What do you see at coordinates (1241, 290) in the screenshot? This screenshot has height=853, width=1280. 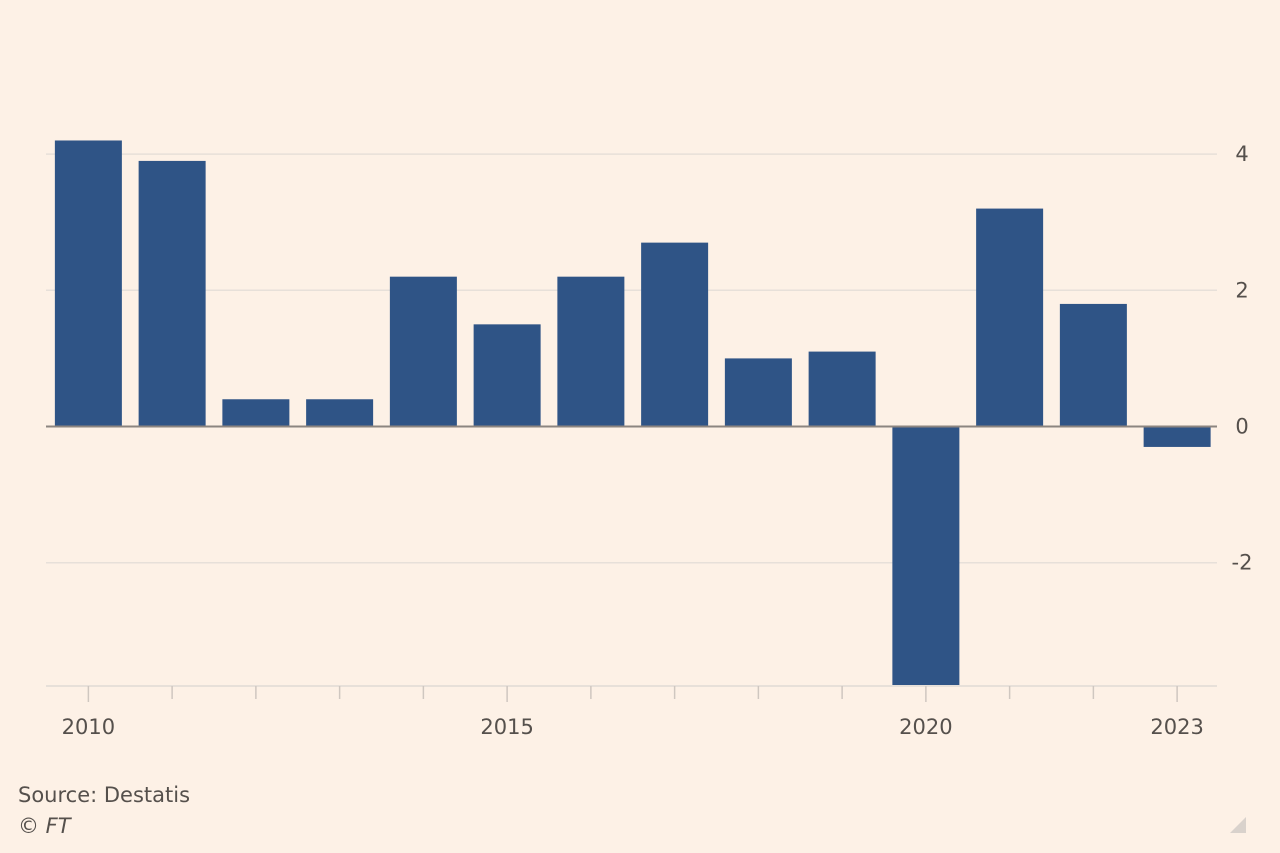 I see `y-tick-label: 2` at bounding box center [1241, 290].